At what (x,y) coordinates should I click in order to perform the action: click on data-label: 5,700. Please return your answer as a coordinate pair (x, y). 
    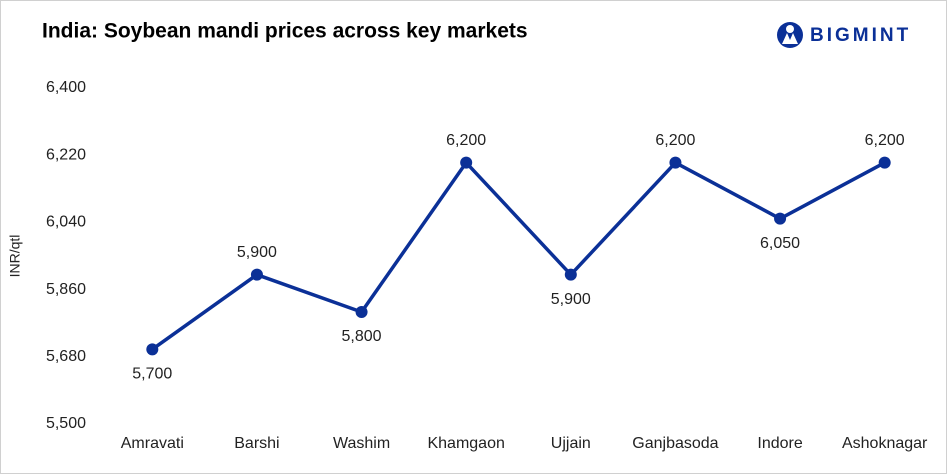
    Looking at the image, I should click on (152, 374).